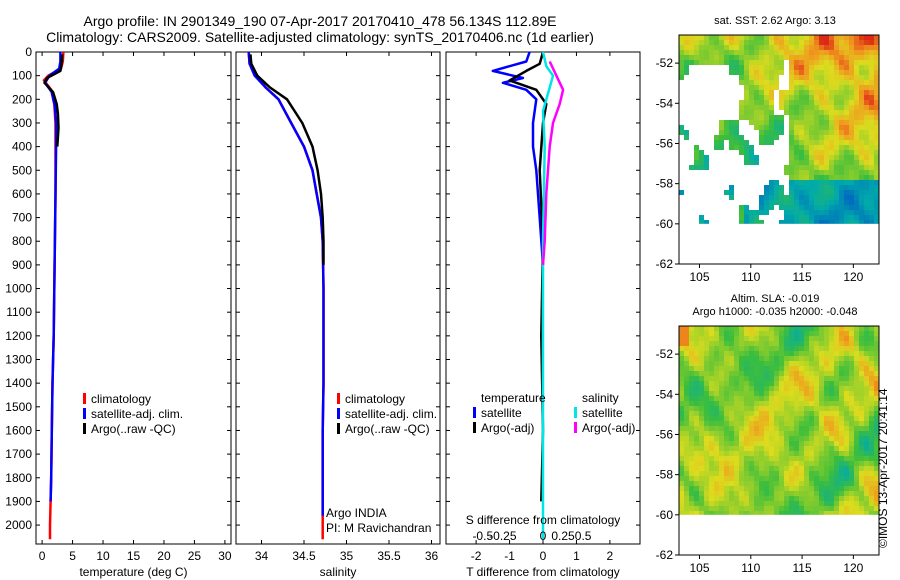 The width and height of the screenshot is (900, 580). What do you see at coordinates (84, 413) in the screenshot?
I see `legend-swatch-temperature` at bounding box center [84, 413].